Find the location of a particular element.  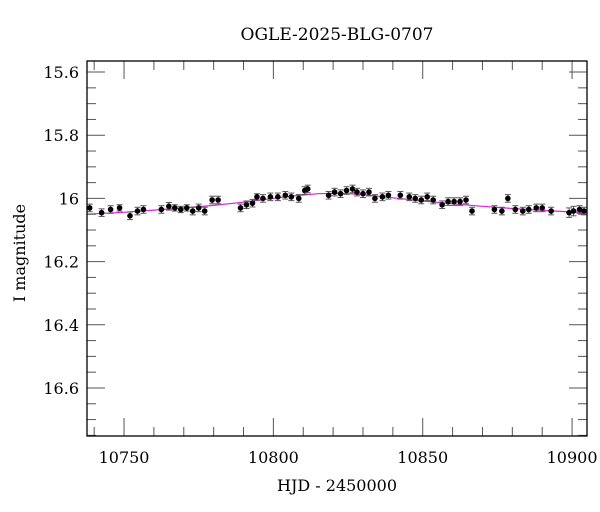

x-tick-label: 10750 is located at coordinates (124, 457).